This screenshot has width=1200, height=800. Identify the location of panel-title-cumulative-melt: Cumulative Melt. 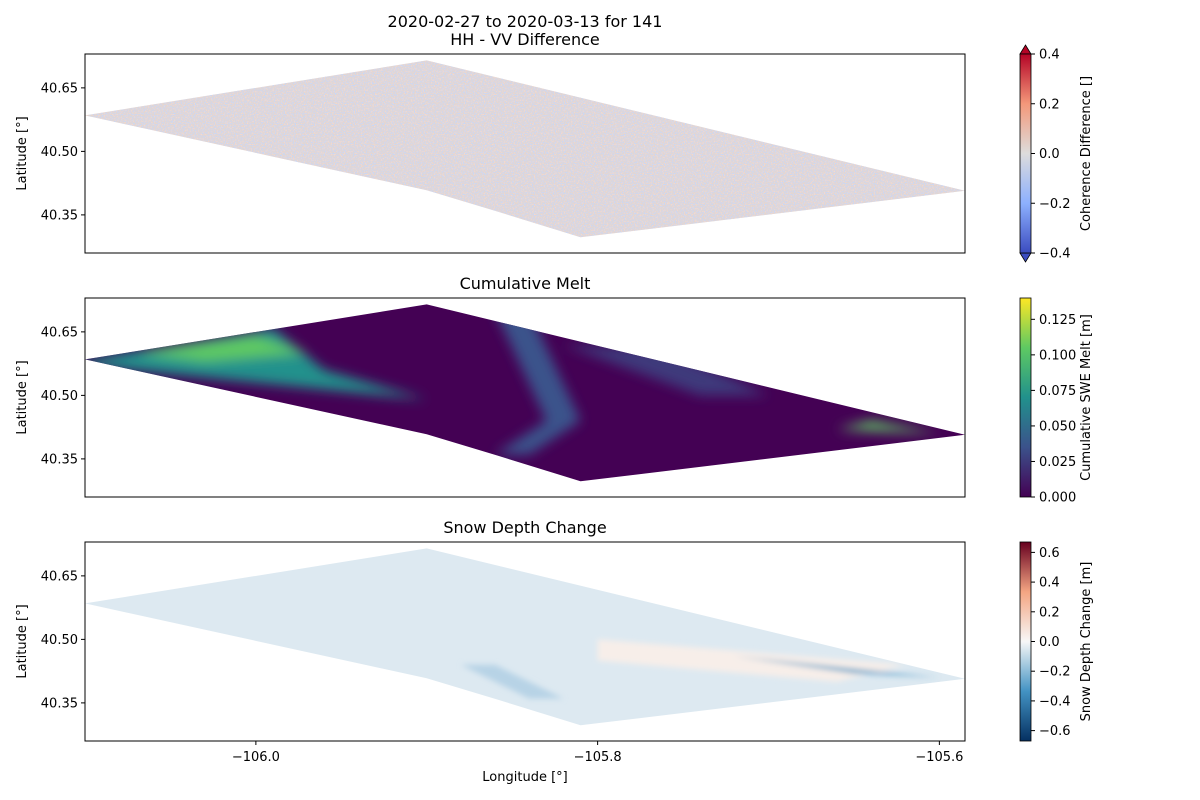
(525, 283).